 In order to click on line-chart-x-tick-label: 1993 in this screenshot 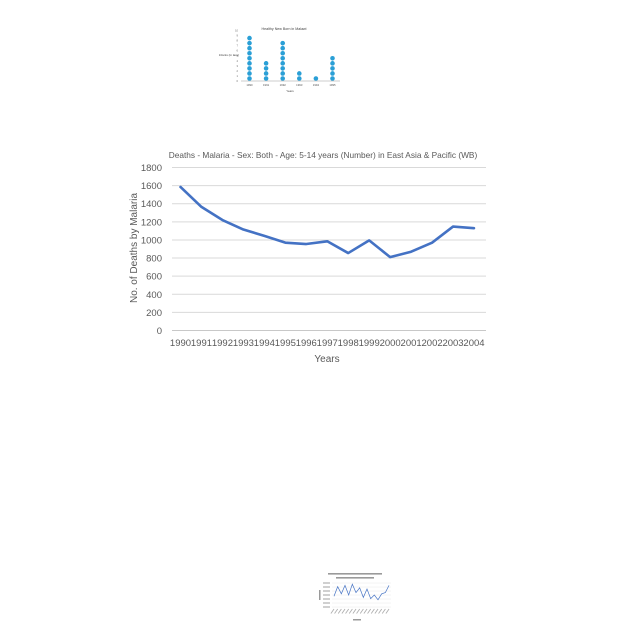, I will do `click(243, 343)`.